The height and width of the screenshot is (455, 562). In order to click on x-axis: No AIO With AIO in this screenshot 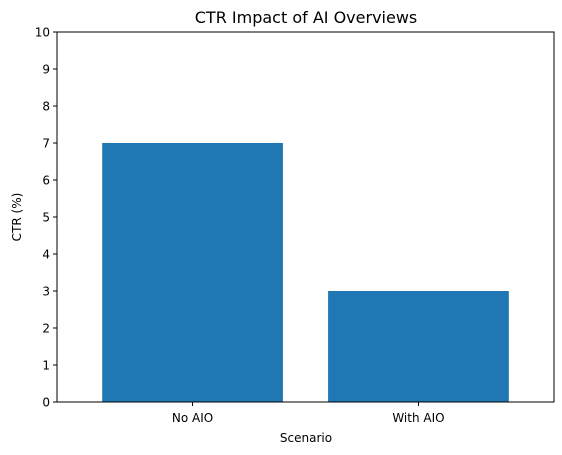, I will do `click(308, 413)`.